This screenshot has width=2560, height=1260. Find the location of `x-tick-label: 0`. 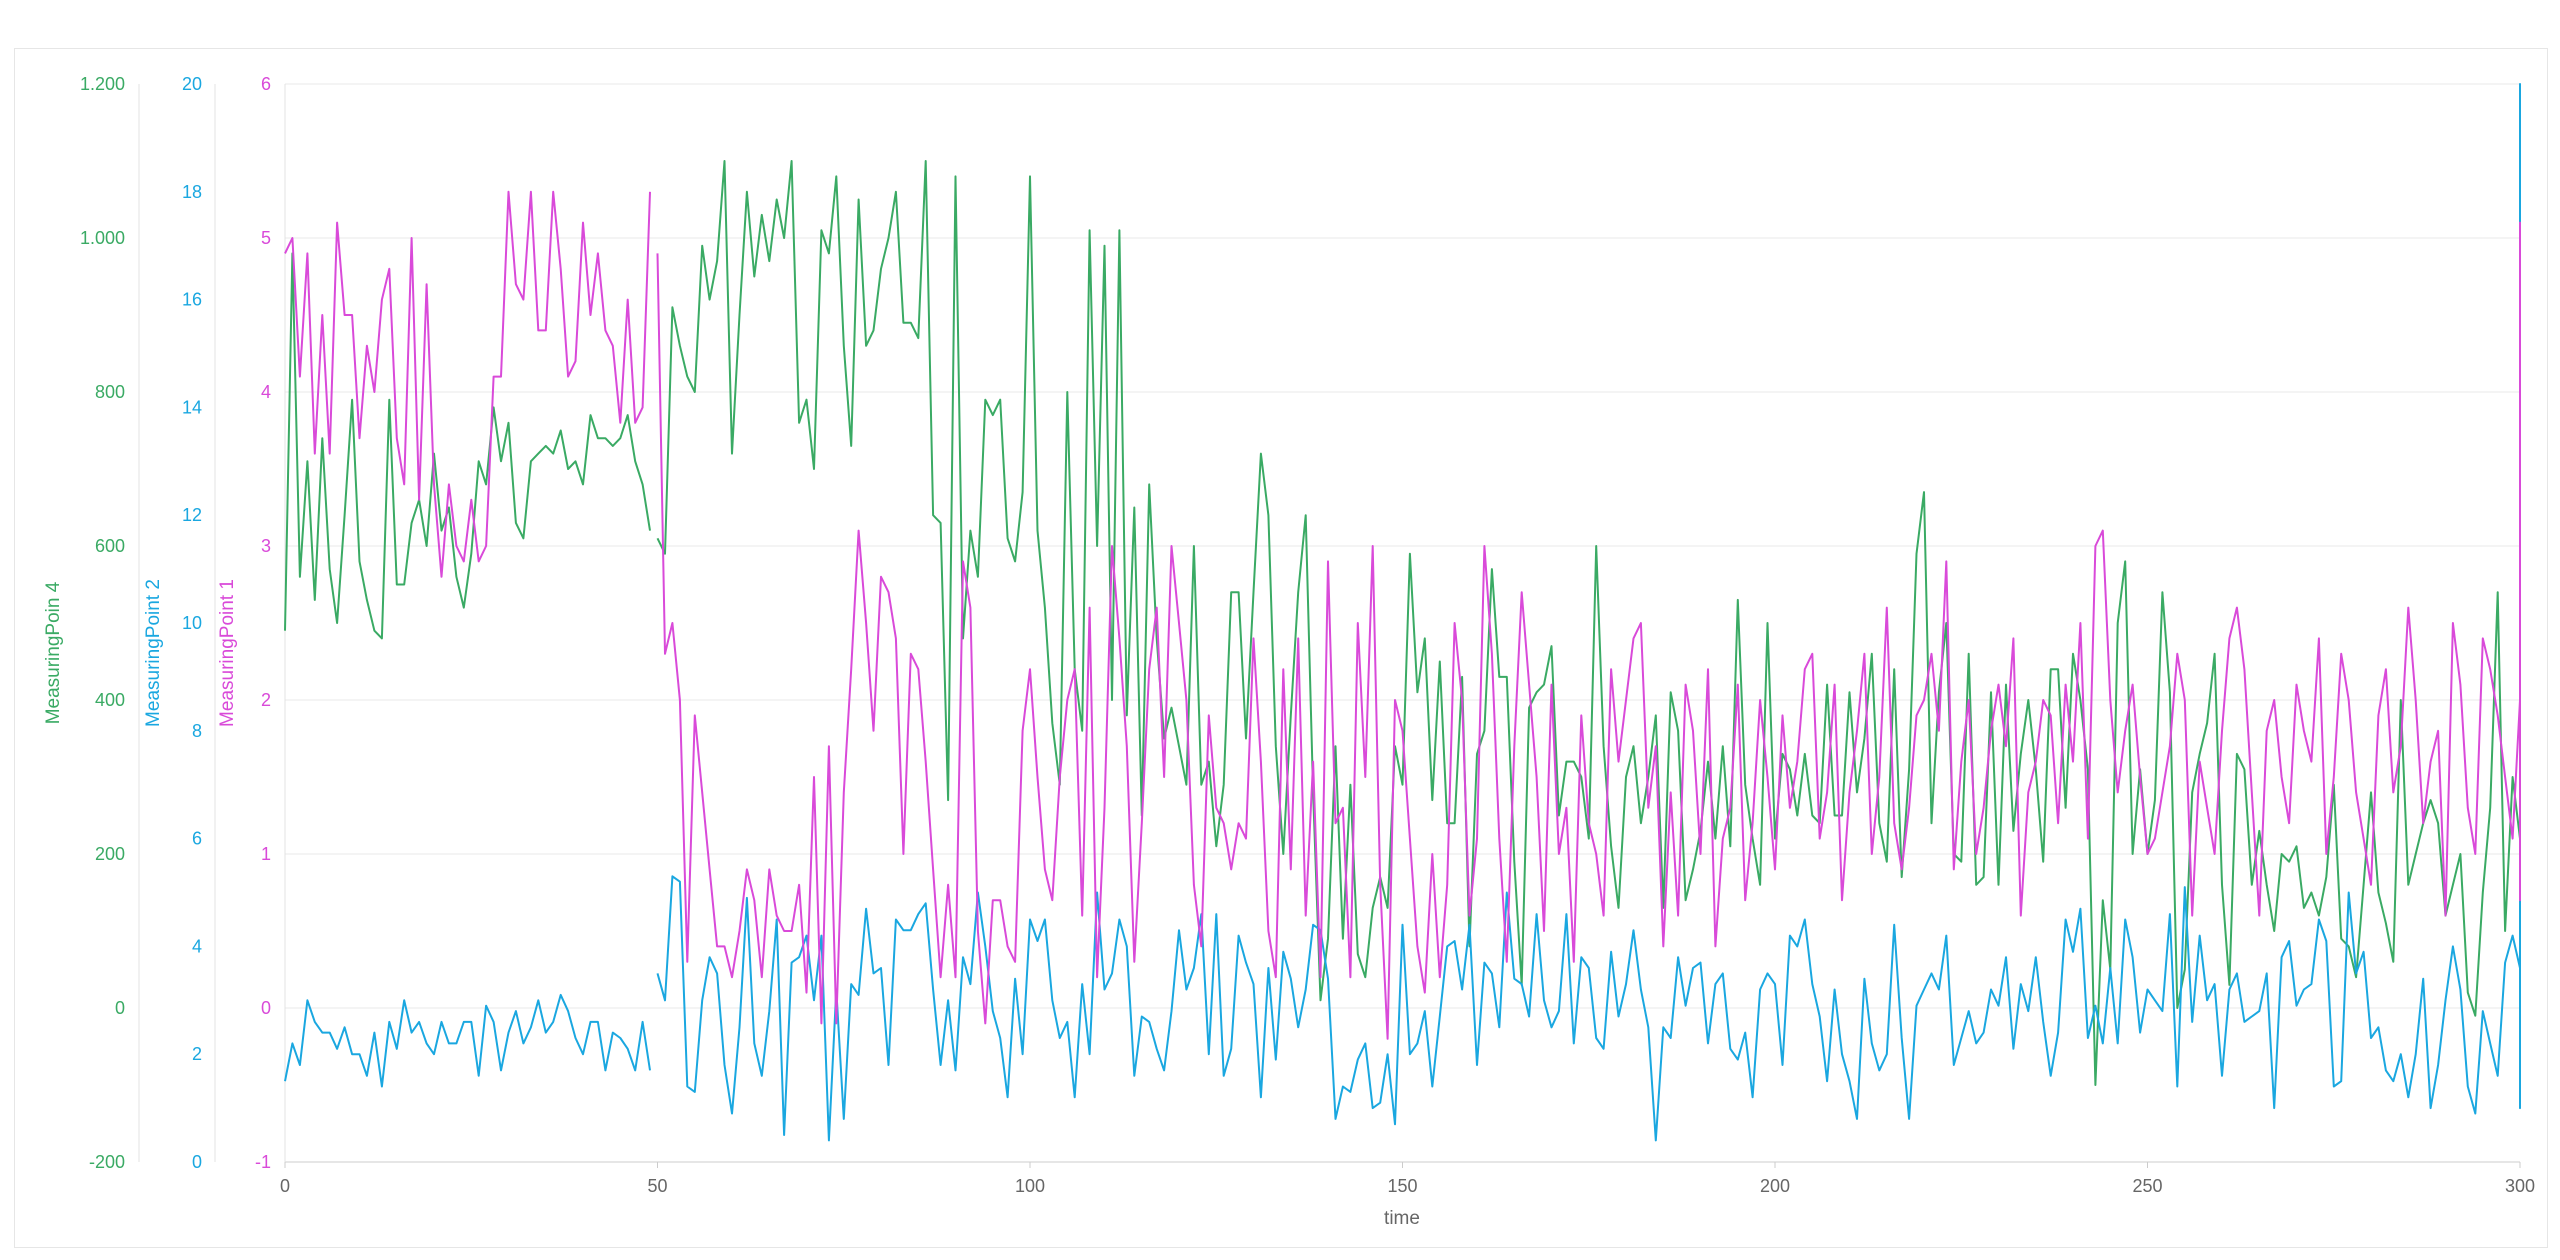

x-tick-label: 0 is located at coordinates (285, 1186).